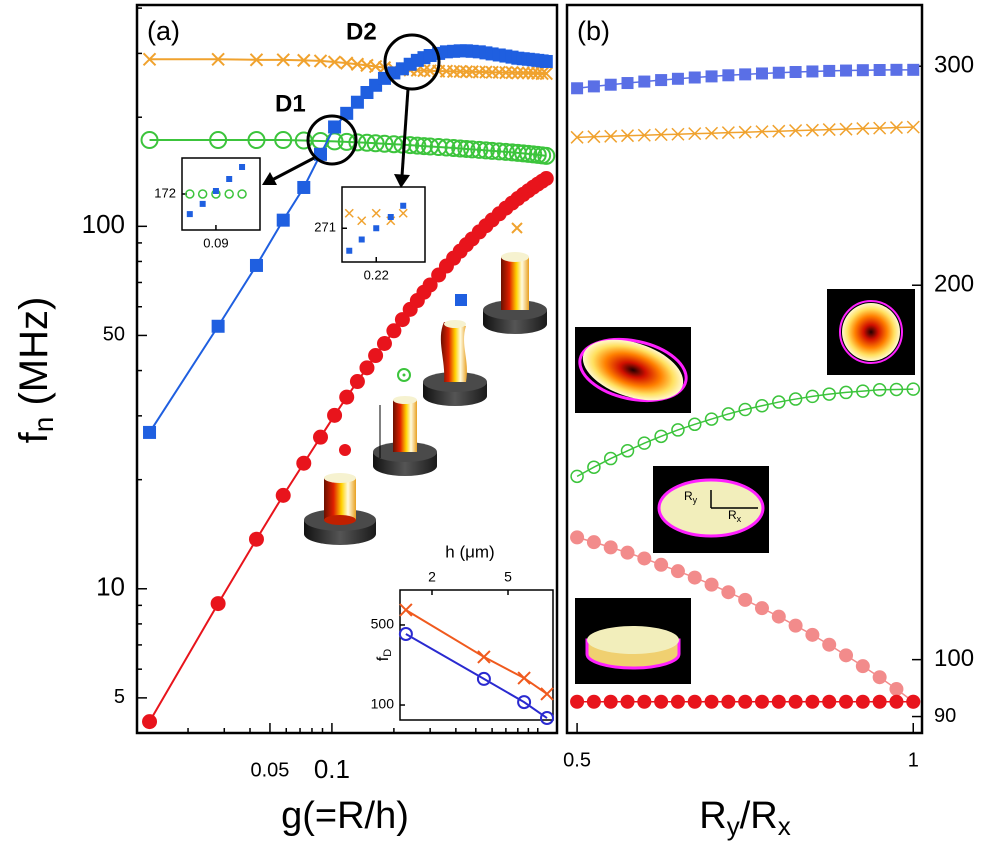 The width and height of the screenshot is (1000, 852). What do you see at coordinates (945, 716) in the screenshot?
I see `y-tick-label: 90` at bounding box center [945, 716].